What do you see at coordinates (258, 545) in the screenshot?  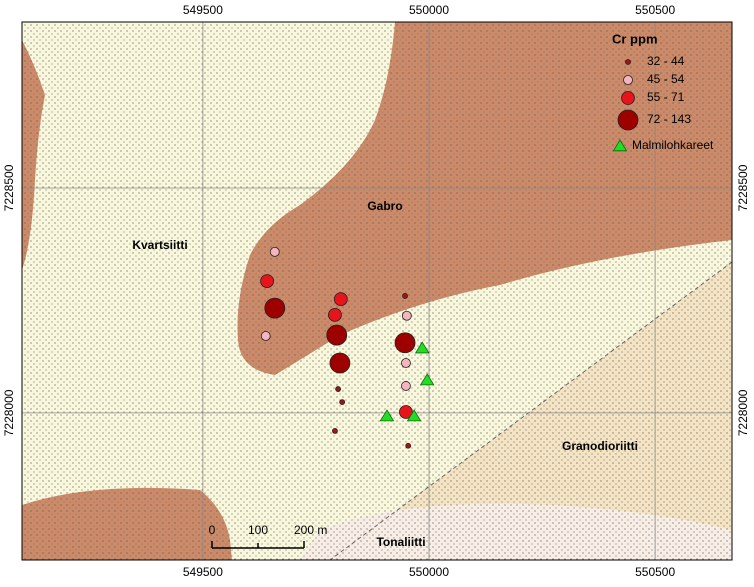 I see `scale-line` at bounding box center [258, 545].